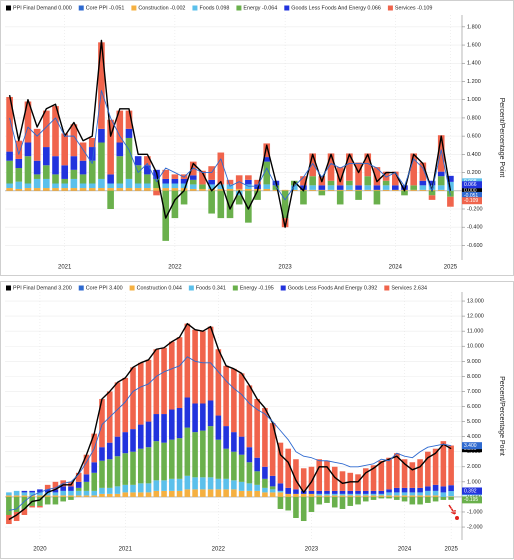  What do you see at coordinates (475, 347) in the screenshot?
I see `y-tick-label: 10.000` at bounding box center [475, 347].